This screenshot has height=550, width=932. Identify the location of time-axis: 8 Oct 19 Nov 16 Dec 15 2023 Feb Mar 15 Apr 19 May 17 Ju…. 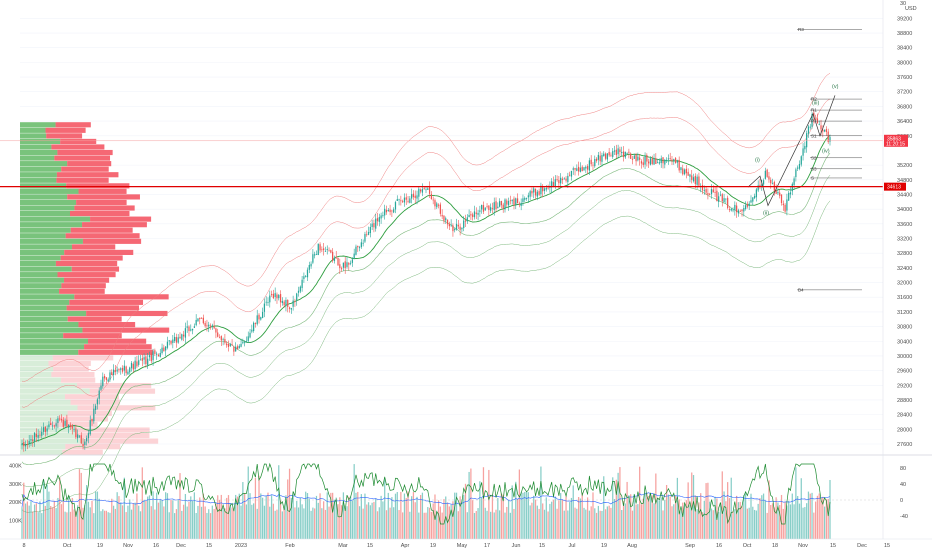
(456, 546).